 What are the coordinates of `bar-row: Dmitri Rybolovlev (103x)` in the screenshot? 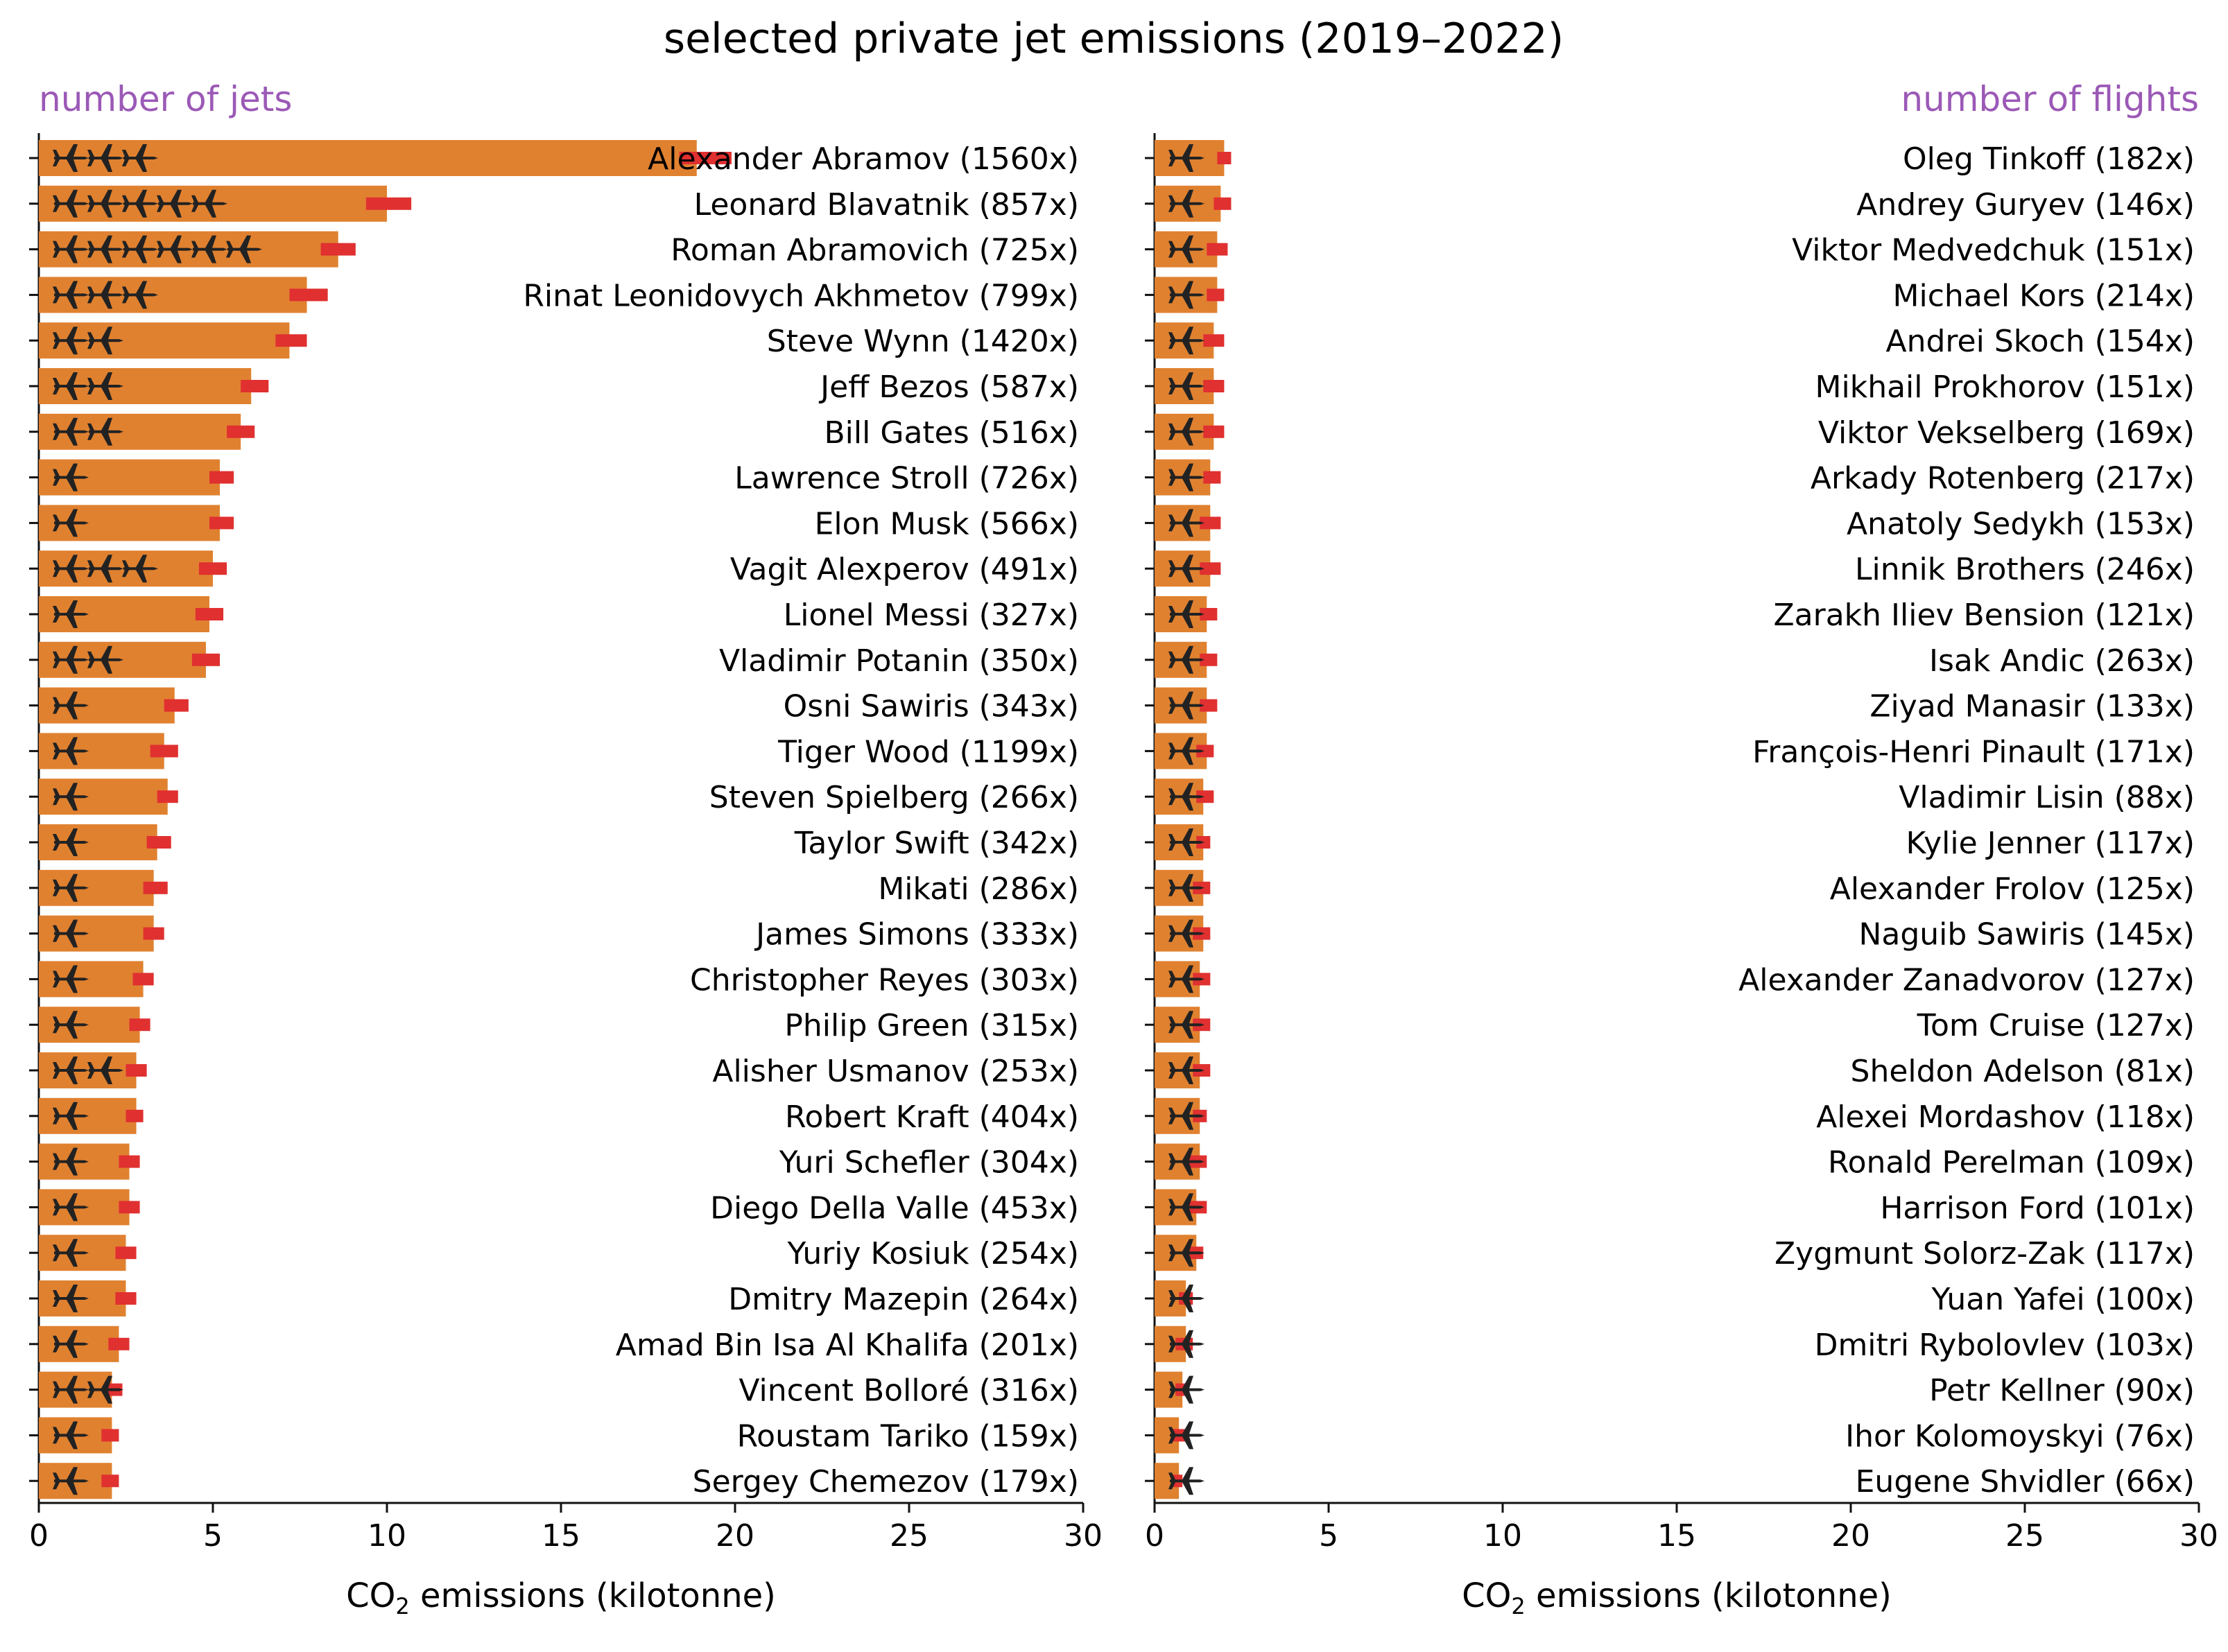 It's located at (1670, 1344).